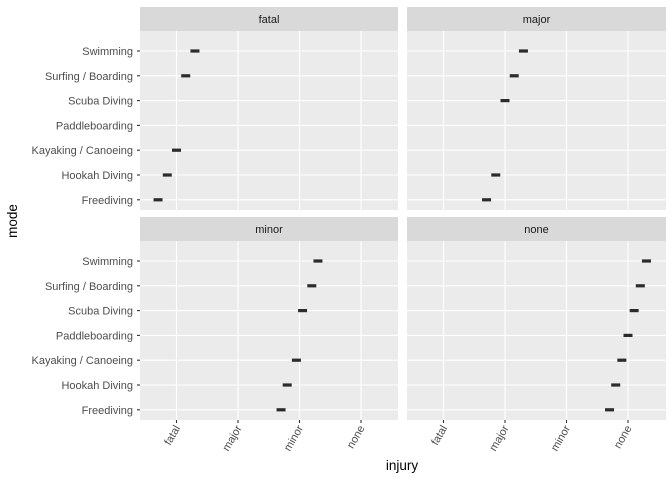 This screenshot has width=672, height=480. Describe the element at coordinates (287, 385) in the screenshot. I see `point-minor-hookah-diving` at that location.